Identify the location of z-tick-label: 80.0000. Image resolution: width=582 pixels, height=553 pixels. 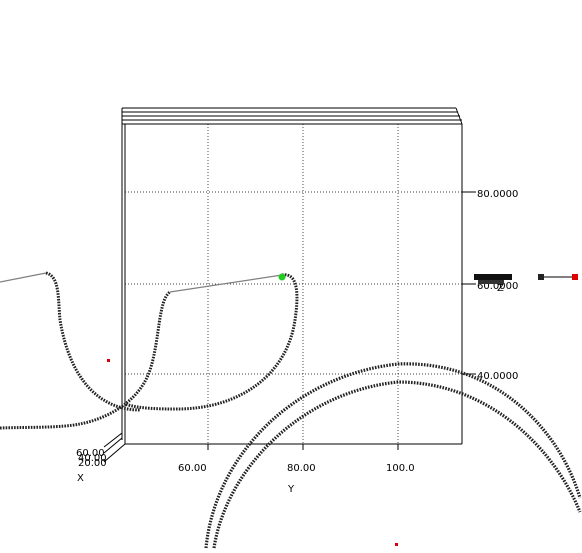
(497, 194).